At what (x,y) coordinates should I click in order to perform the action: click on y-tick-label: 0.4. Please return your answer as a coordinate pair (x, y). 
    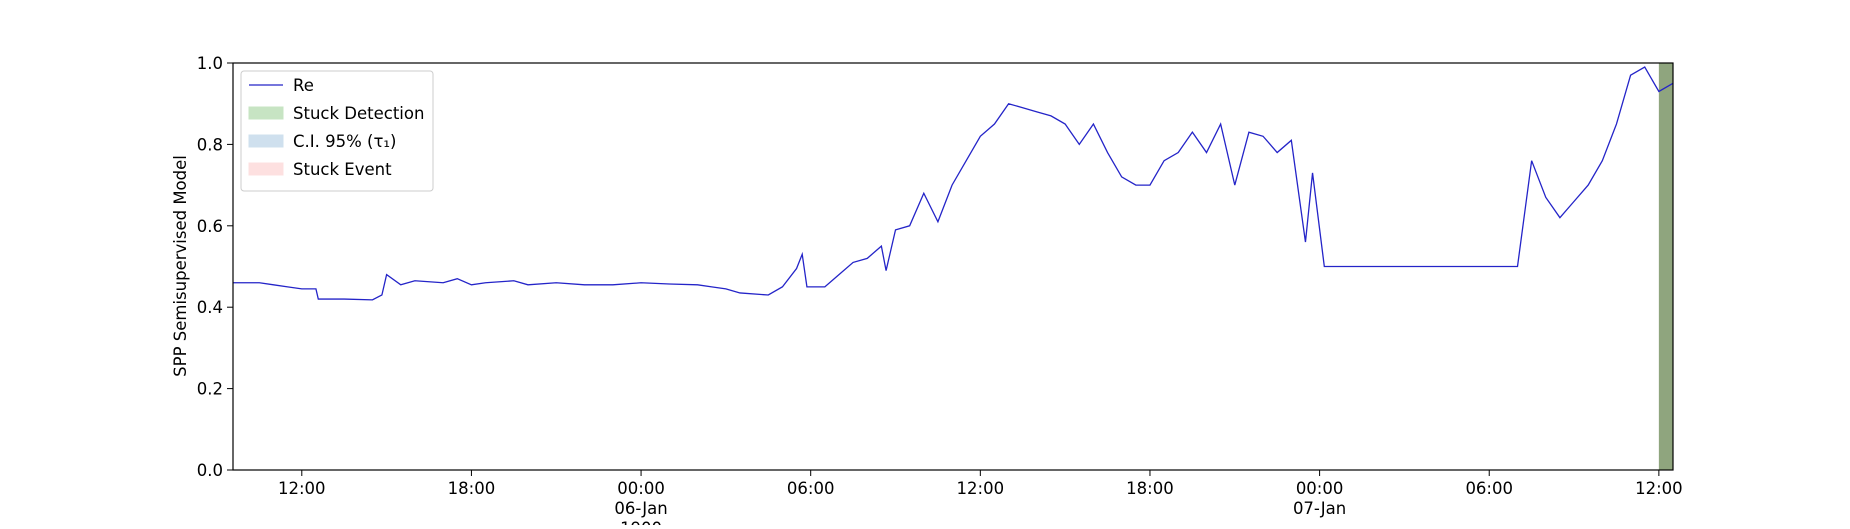
    Looking at the image, I should click on (210, 307).